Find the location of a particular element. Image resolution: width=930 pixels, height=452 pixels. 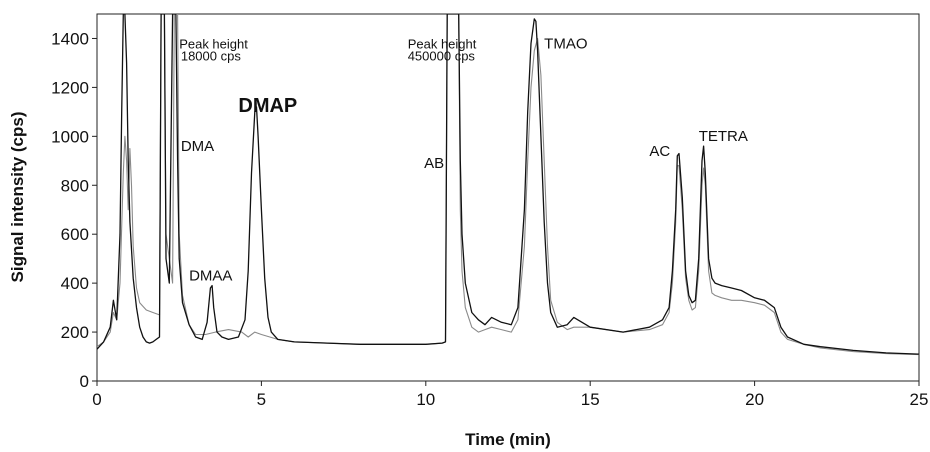

y-tick-label: 1200 is located at coordinates (70, 87).